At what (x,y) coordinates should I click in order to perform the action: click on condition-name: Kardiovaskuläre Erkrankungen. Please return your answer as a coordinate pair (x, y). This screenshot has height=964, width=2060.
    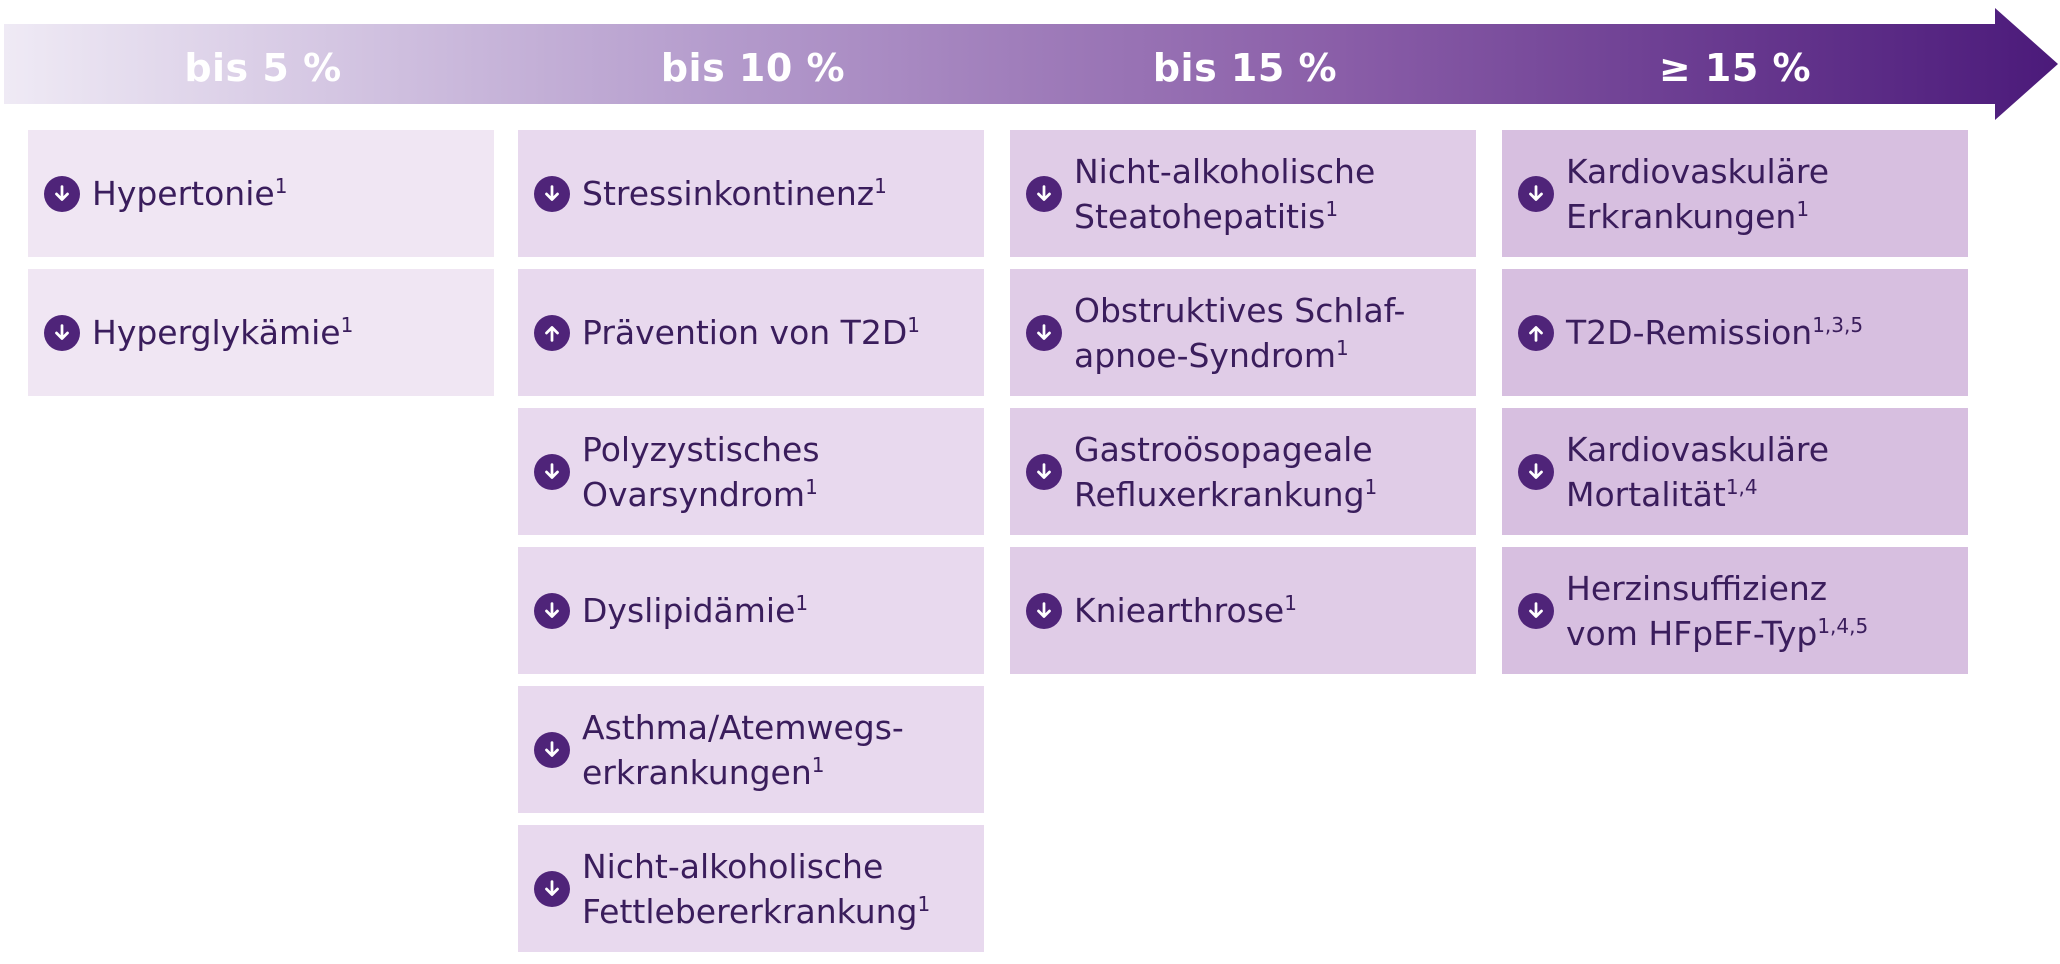
    Looking at the image, I should click on (1698, 193).